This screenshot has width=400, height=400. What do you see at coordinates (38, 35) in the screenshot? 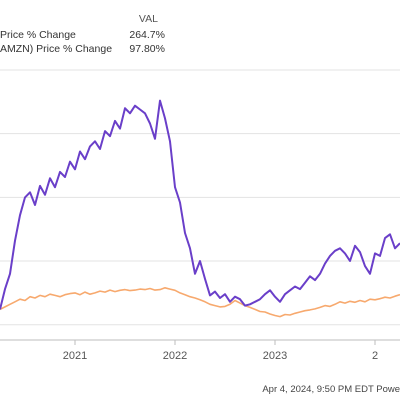
I see `legend-series-1-label: Price % Change` at bounding box center [38, 35].